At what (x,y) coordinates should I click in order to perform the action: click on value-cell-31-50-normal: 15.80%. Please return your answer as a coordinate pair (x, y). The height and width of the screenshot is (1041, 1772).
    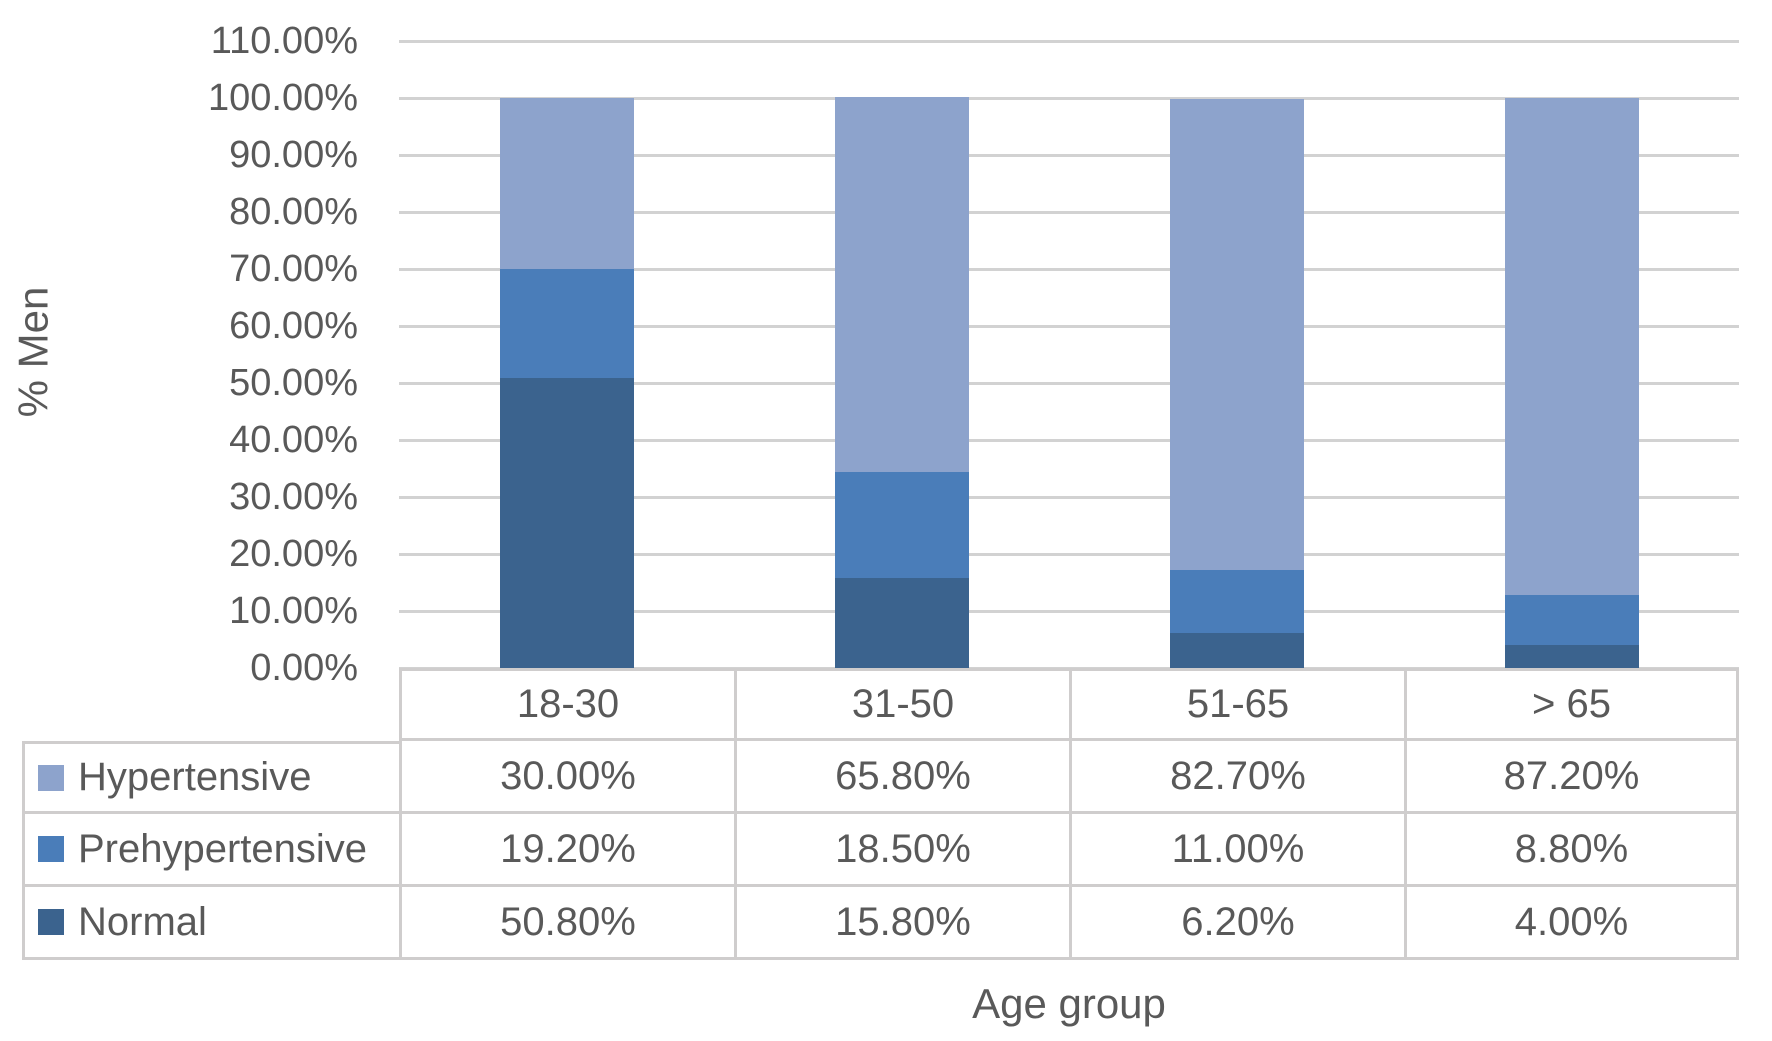
    Looking at the image, I should click on (901, 923).